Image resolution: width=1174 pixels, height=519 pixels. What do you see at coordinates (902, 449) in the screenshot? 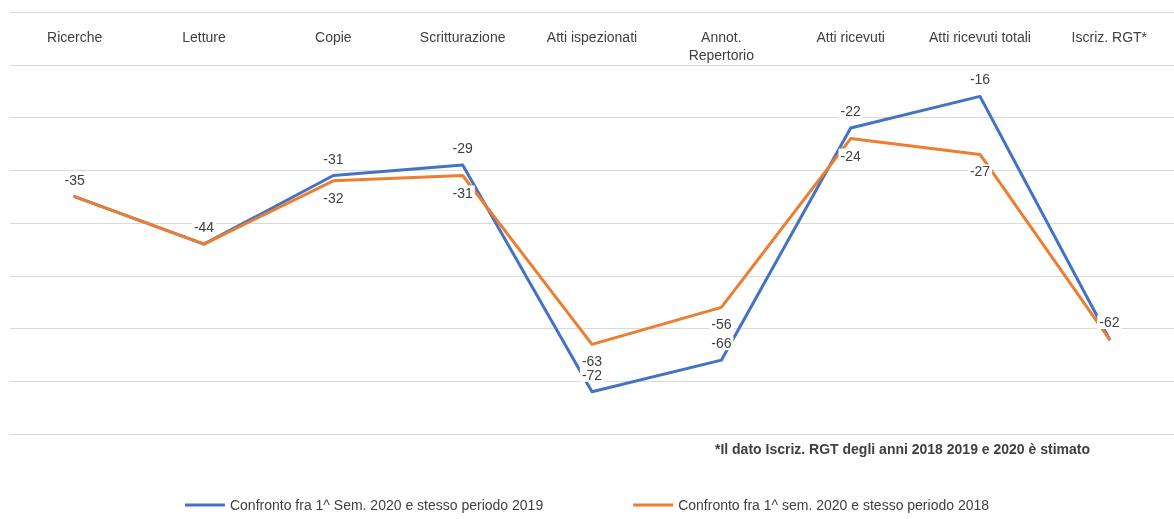
I see `text: *Il dato Iscriz. RGT degli anni 2018 2019 e 2020 è stimato` at bounding box center [902, 449].